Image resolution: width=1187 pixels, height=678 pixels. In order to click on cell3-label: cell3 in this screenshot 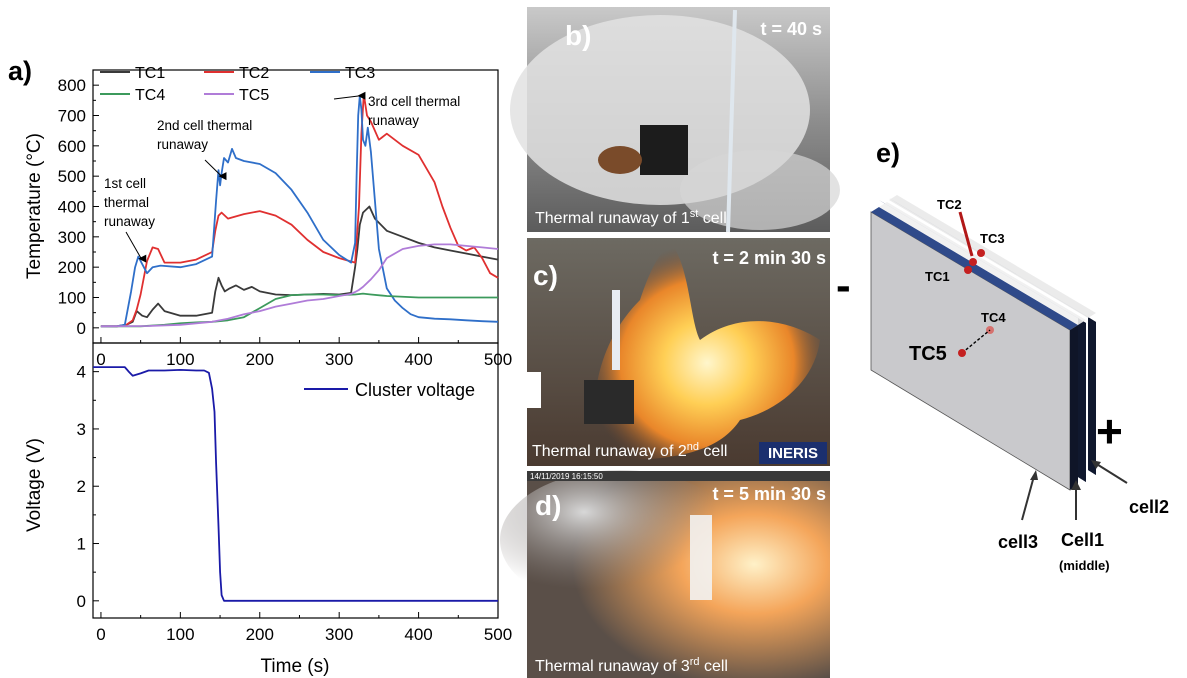, I will do `click(1018, 542)`.